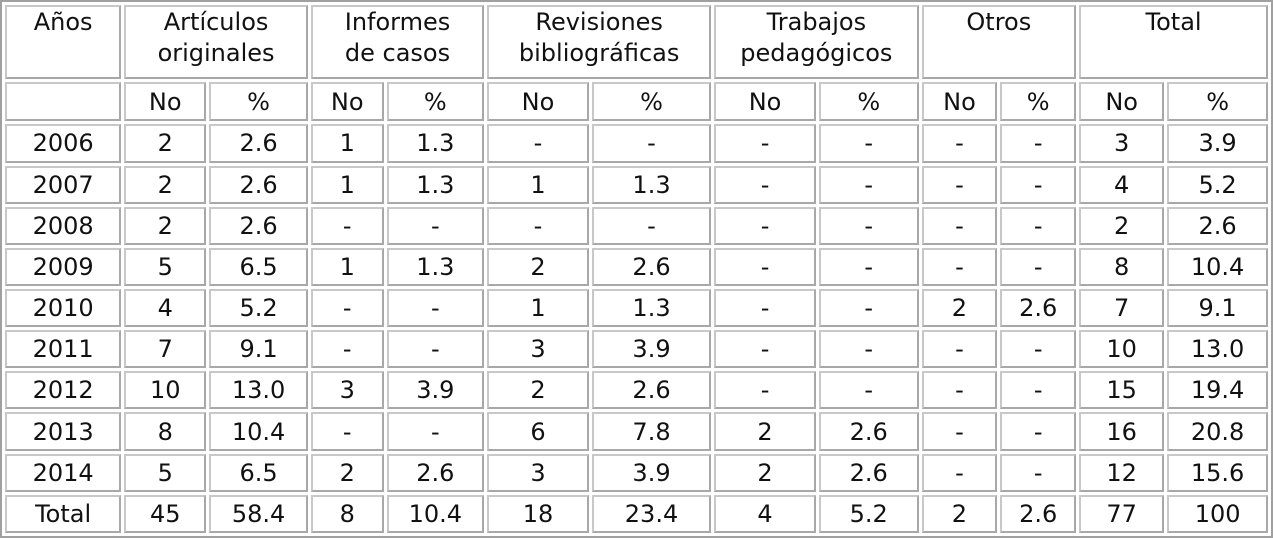  I want to click on data-row: 2007 2 2.6 1 1.3 1 1.3- - - -4 5.2, so click(636, 184).